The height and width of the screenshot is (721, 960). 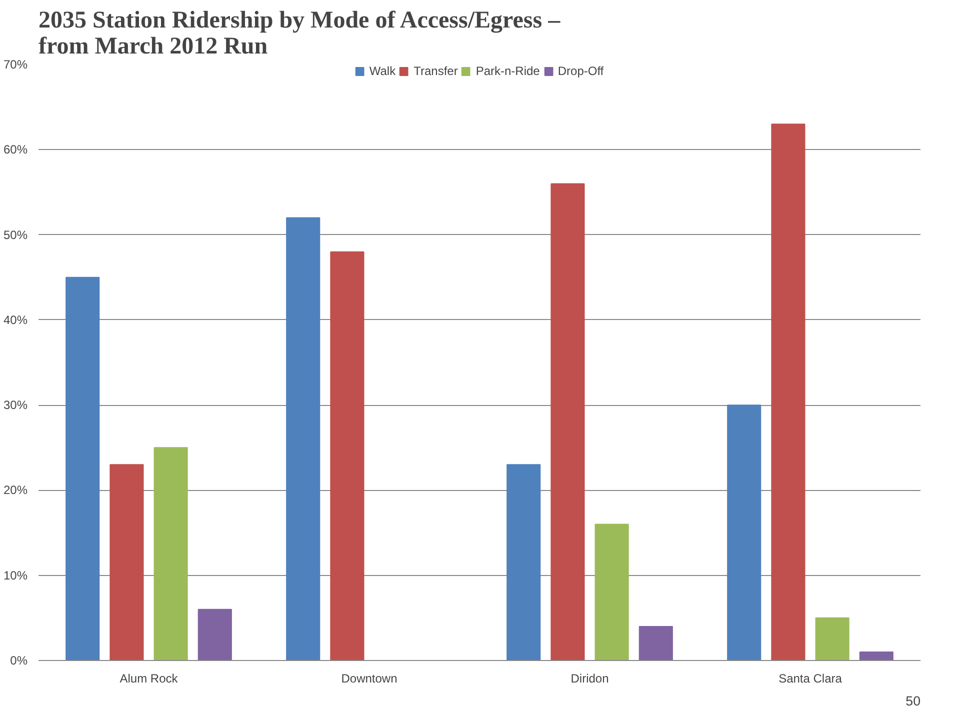 I want to click on y-tick-label: 10%, so click(x=15, y=575).